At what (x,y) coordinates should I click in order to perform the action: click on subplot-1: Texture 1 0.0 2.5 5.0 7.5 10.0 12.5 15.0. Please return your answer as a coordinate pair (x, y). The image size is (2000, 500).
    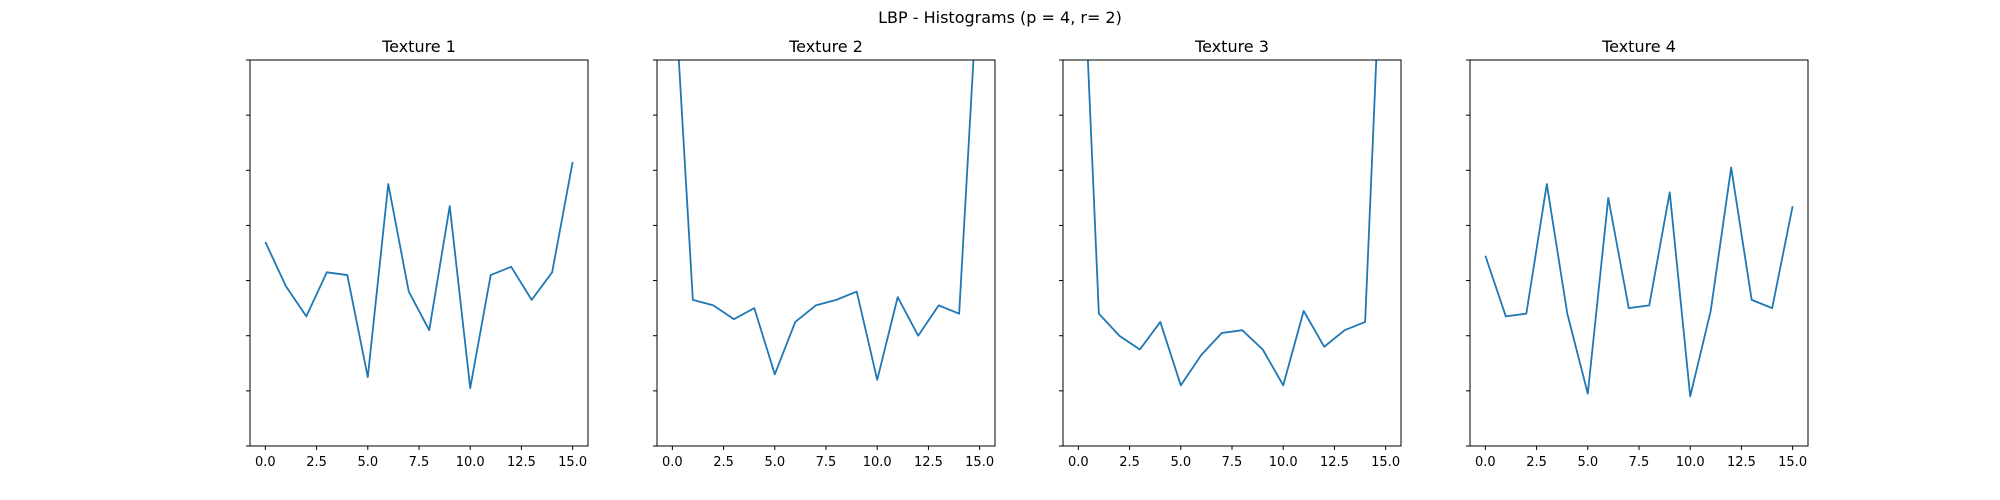
    Looking at the image, I should click on (417, 253).